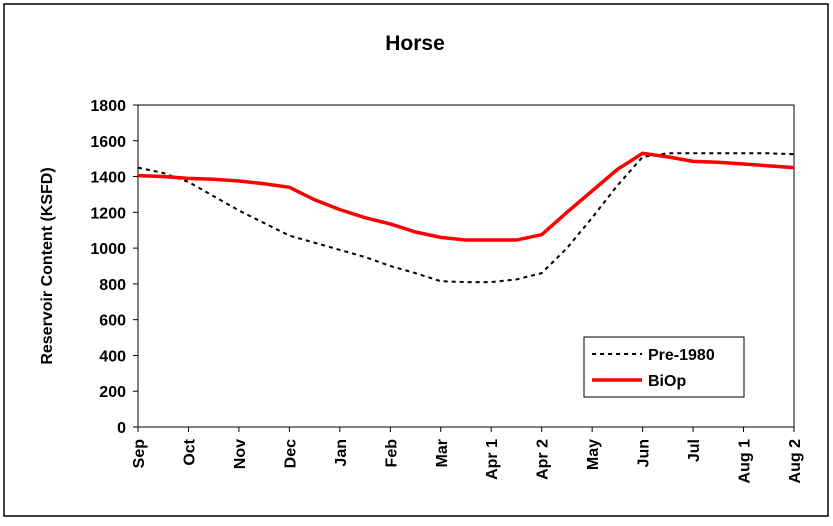 The image size is (833, 526). What do you see at coordinates (442, 453) in the screenshot?
I see `x-tick-label: Mar` at bounding box center [442, 453].